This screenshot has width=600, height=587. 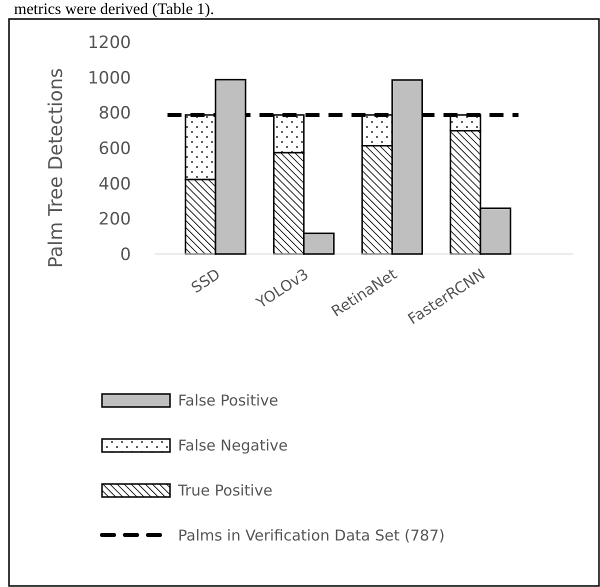 I want to click on y-tick-label: 600, so click(x=114, y=148).